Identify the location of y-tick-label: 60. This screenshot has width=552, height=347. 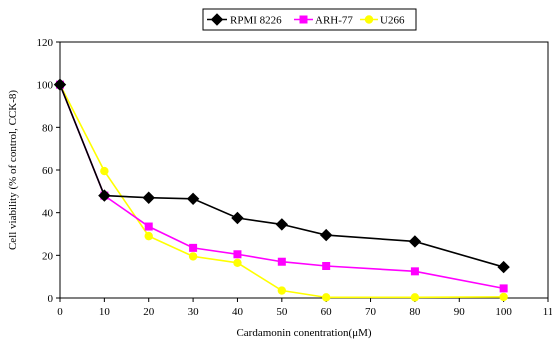
(48, 171).